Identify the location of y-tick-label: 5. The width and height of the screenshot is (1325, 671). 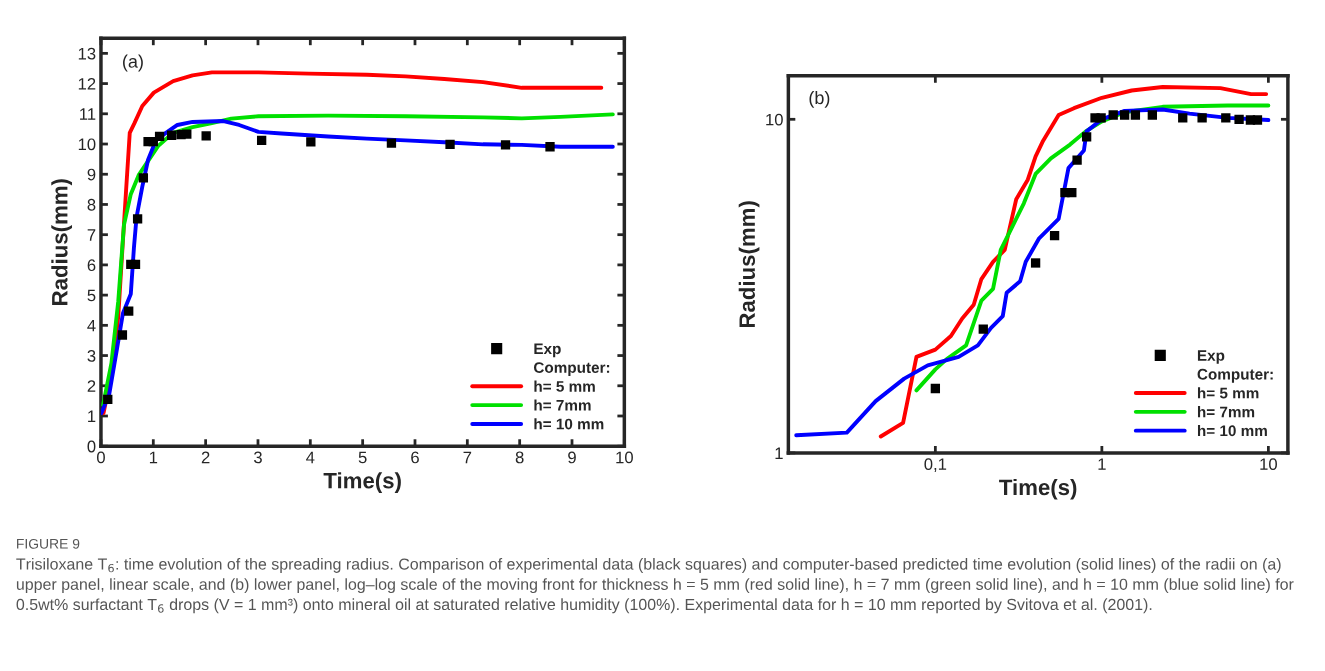
(91, 295).